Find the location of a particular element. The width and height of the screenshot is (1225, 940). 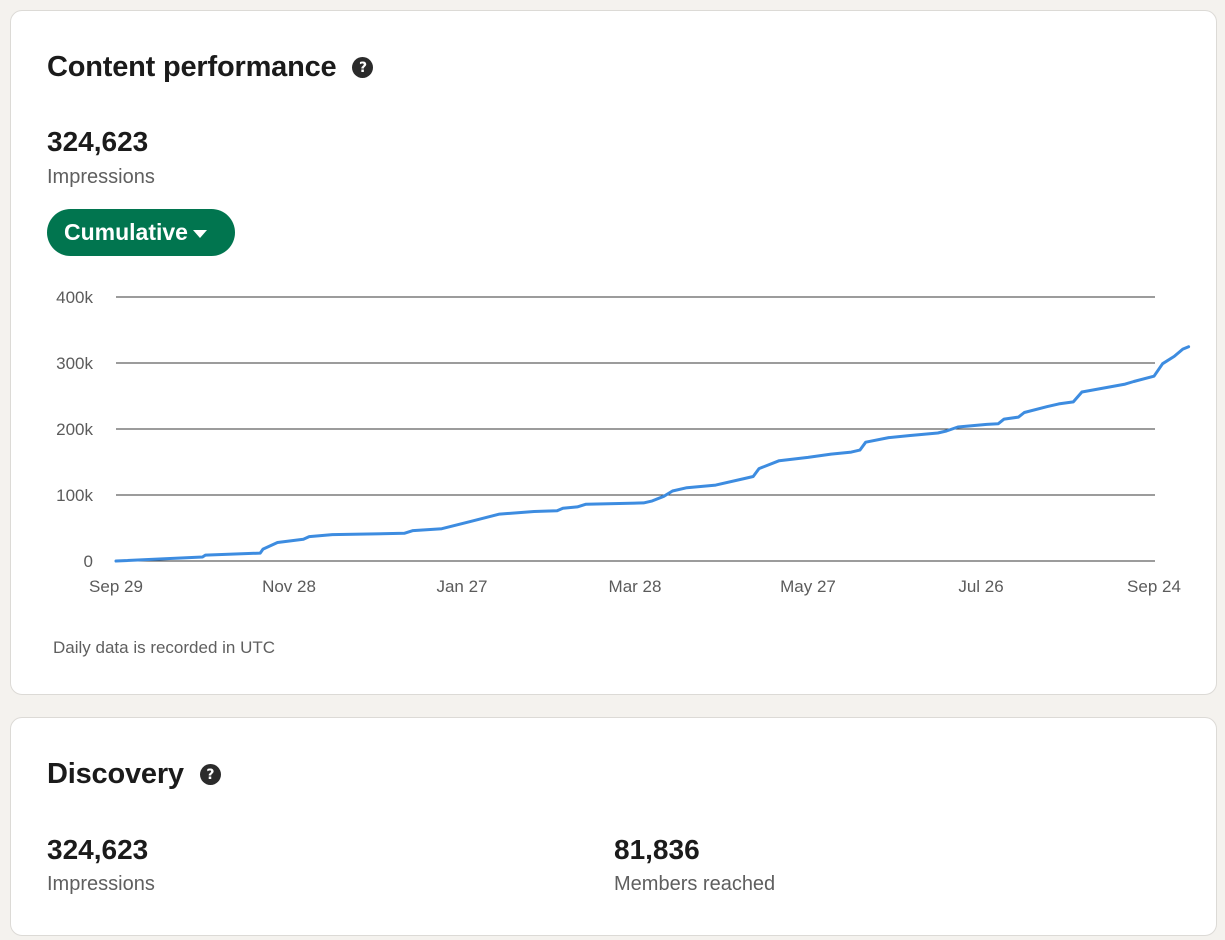

x-tick-label: Mar 28 is located at coordinates (635, 586).